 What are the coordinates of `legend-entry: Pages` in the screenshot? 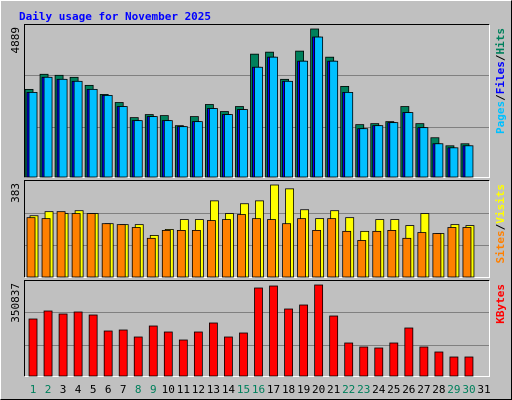 It's located at (500, 117).